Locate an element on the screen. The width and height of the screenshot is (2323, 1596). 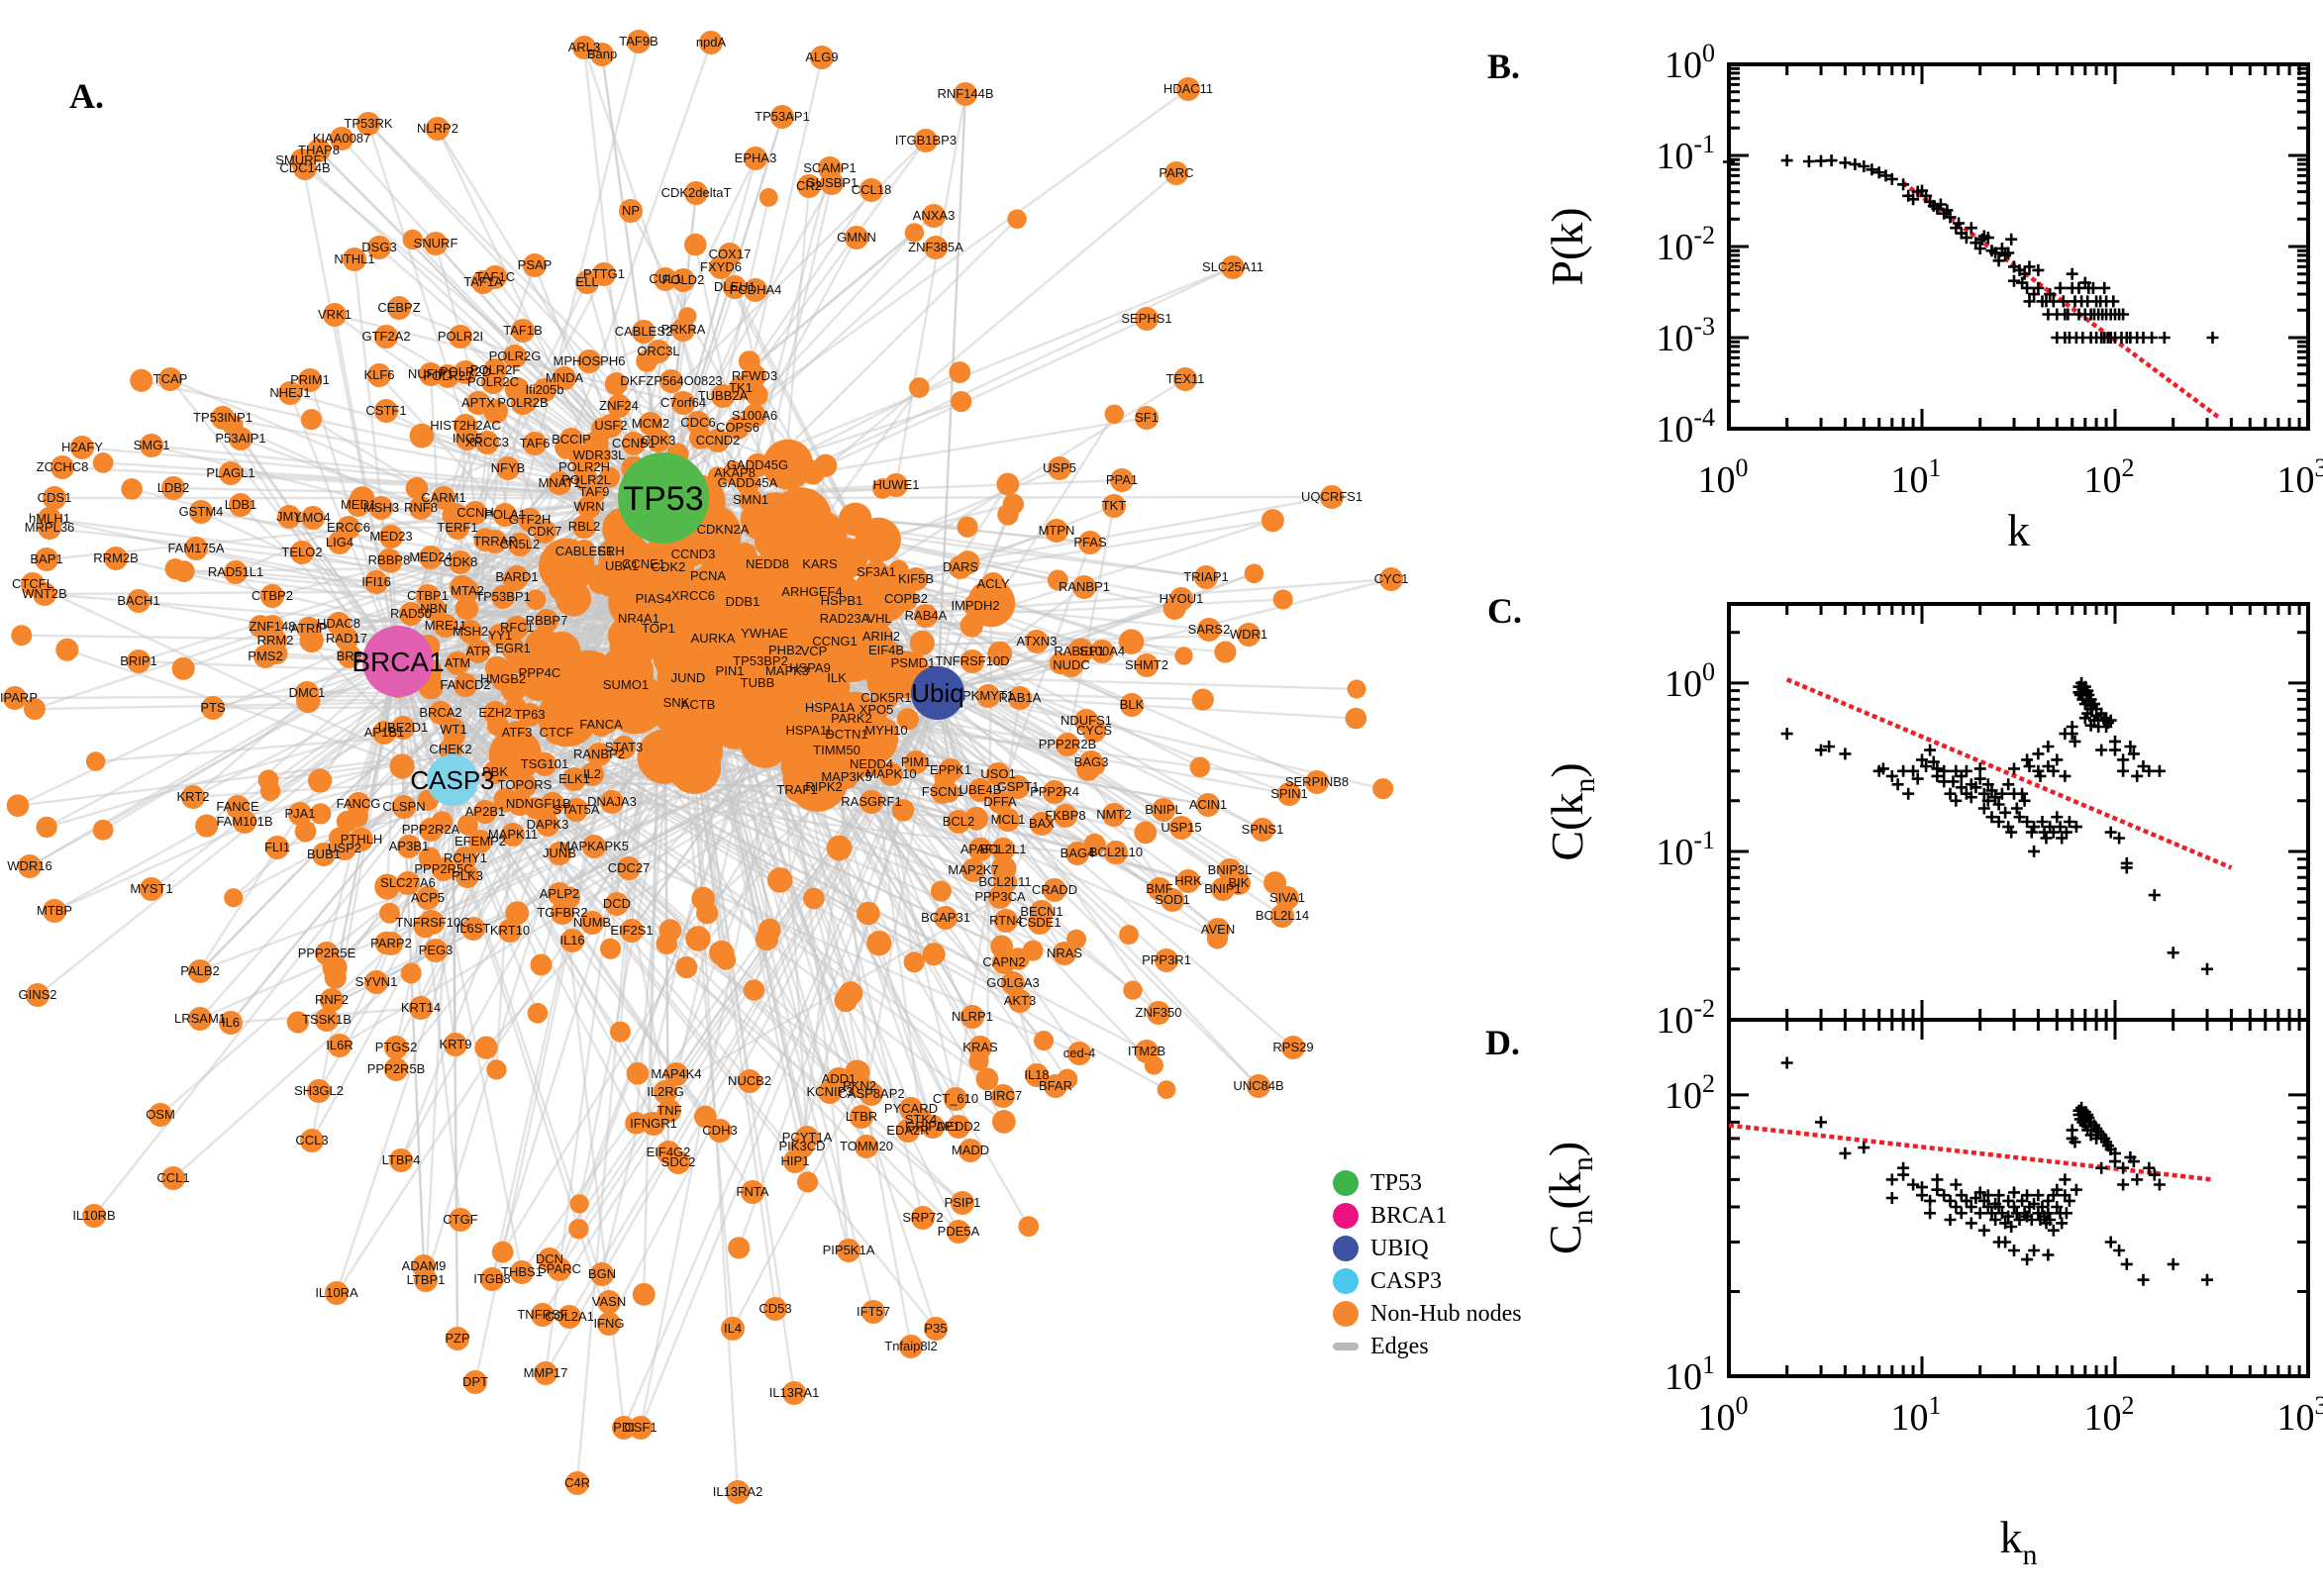
node-label: WDR33L is located at coordinates (600, 455).